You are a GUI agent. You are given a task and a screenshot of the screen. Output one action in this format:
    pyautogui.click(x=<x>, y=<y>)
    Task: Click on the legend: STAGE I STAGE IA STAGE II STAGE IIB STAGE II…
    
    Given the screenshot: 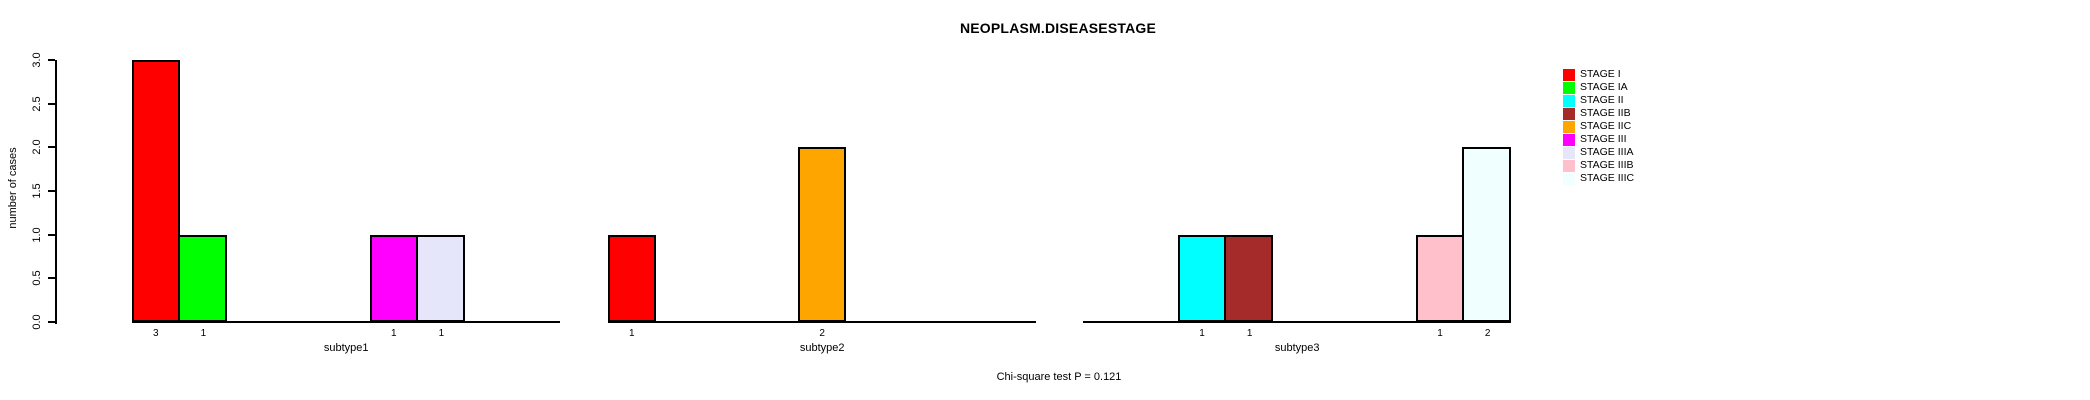 What is the action you would take?
    pyautogui.click(x=1598, y=126)
    